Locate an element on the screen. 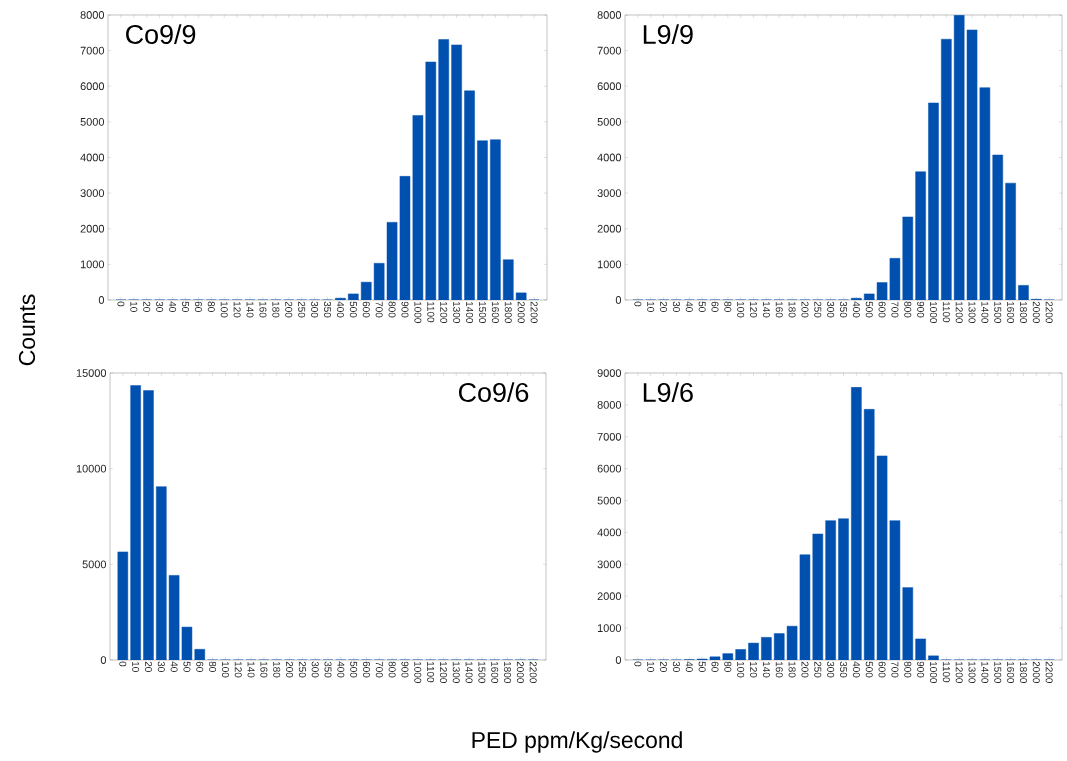 The height and width of the screenshot is (761, 1067). x-tick-label: 350 is located at coordinates (843, 669).